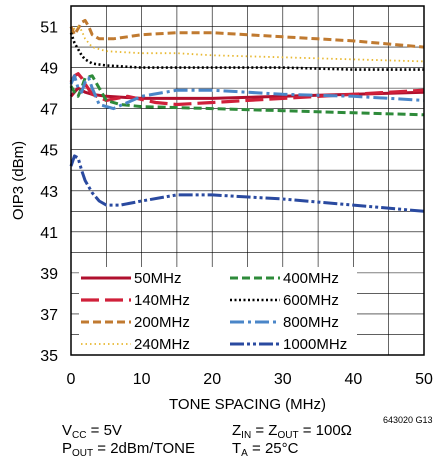 Image resolution: width=435 pixels, height=464 pixels. I want to click on ta-value: = 25°C, so click(273, 448).